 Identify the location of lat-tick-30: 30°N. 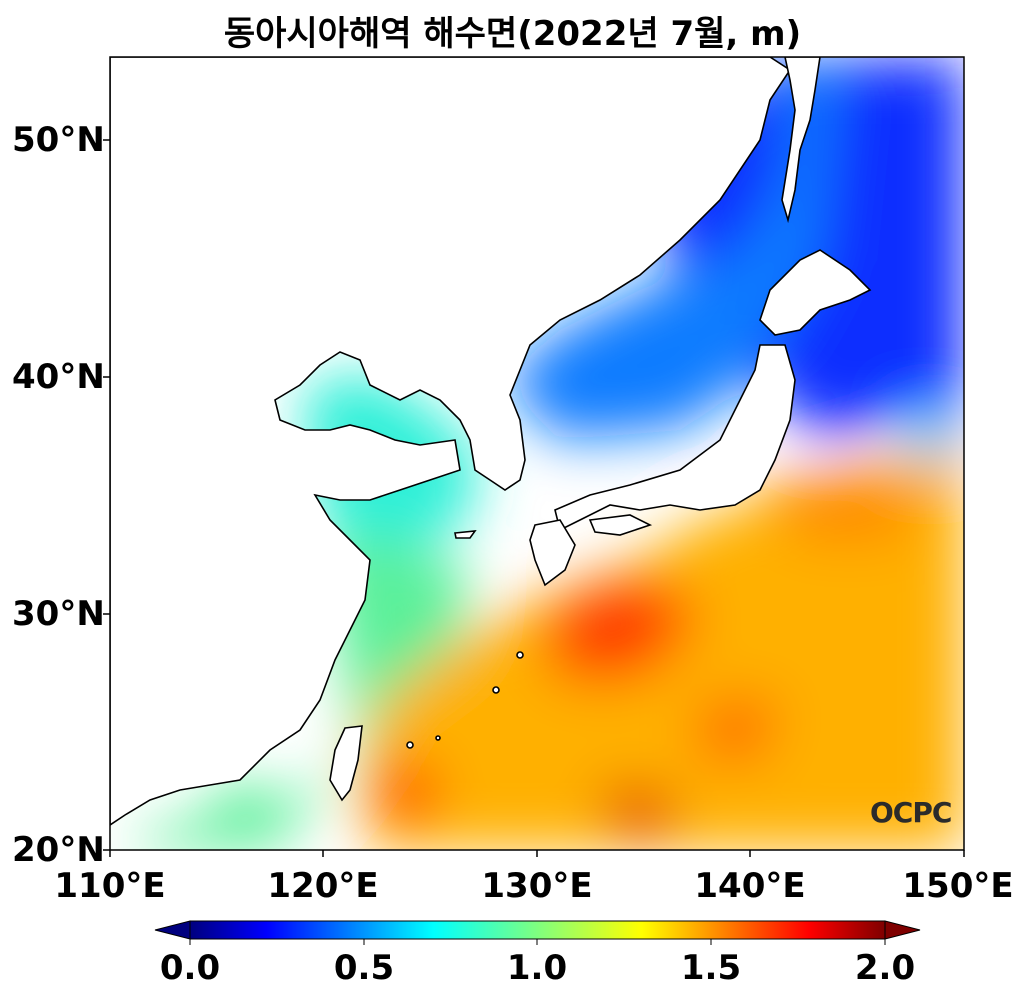
(58, 614).